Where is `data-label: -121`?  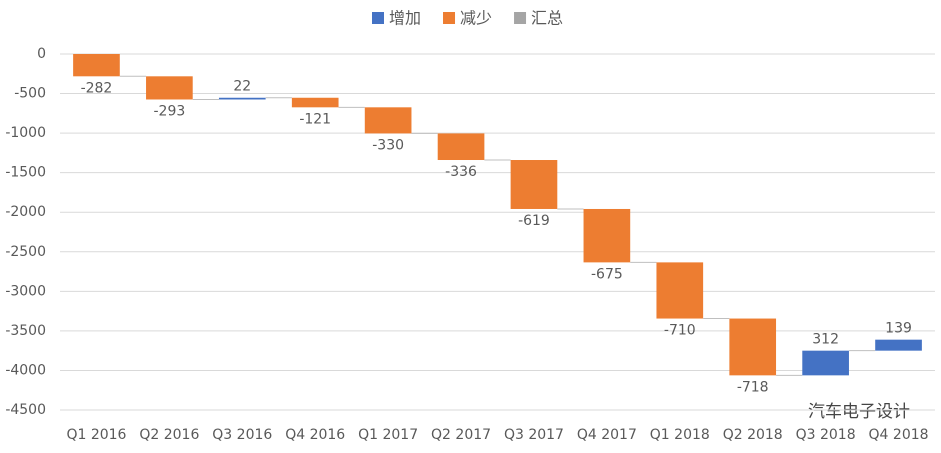
data-label: -121 is located at coordinates (315, 119).